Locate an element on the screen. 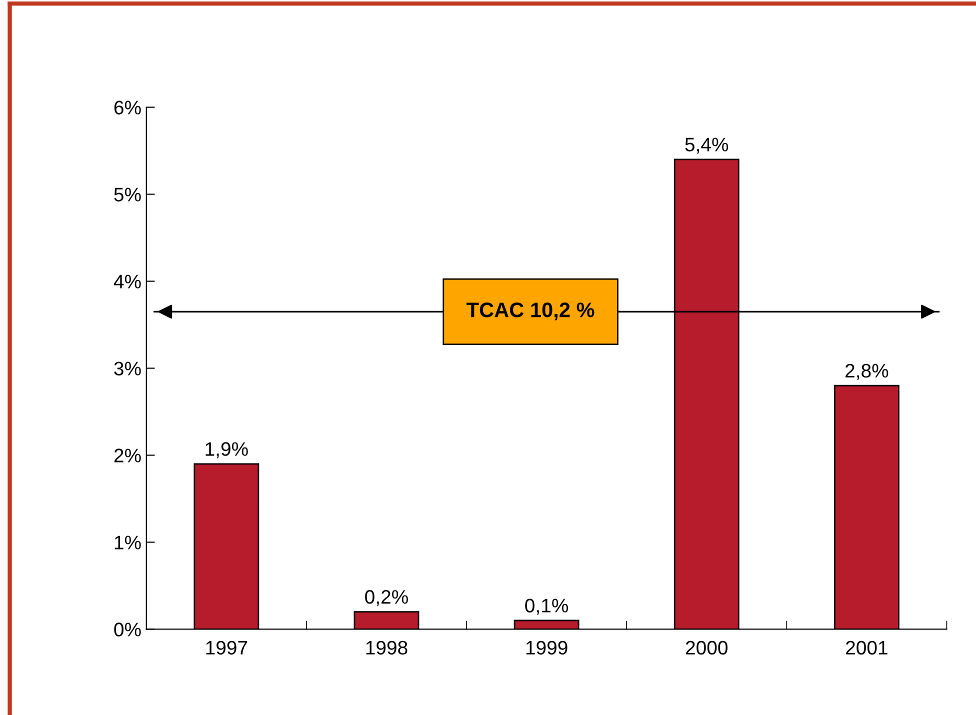 Image resolution: width=976 pixels, height=715 pixels. x-tick-label: 1997 is located at coordinates (227, 647).